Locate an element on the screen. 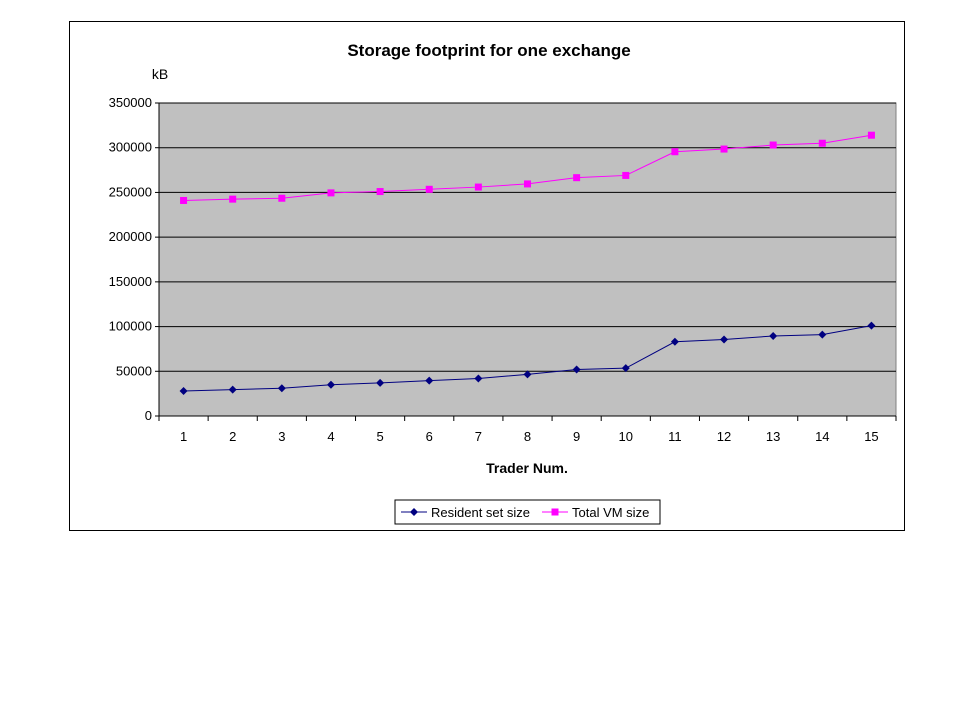 The width and height of the screenshot is (960, 720). y-tick-label: 300000 is located at coordinates (130, 147).